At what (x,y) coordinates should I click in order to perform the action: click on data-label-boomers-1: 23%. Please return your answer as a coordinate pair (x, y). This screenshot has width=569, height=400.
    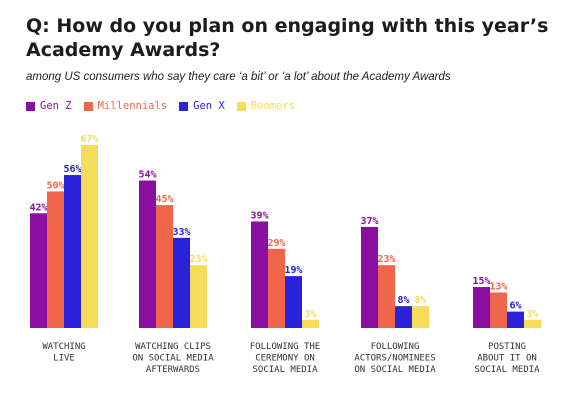
    Looking at the image, I should click on (198, 259).